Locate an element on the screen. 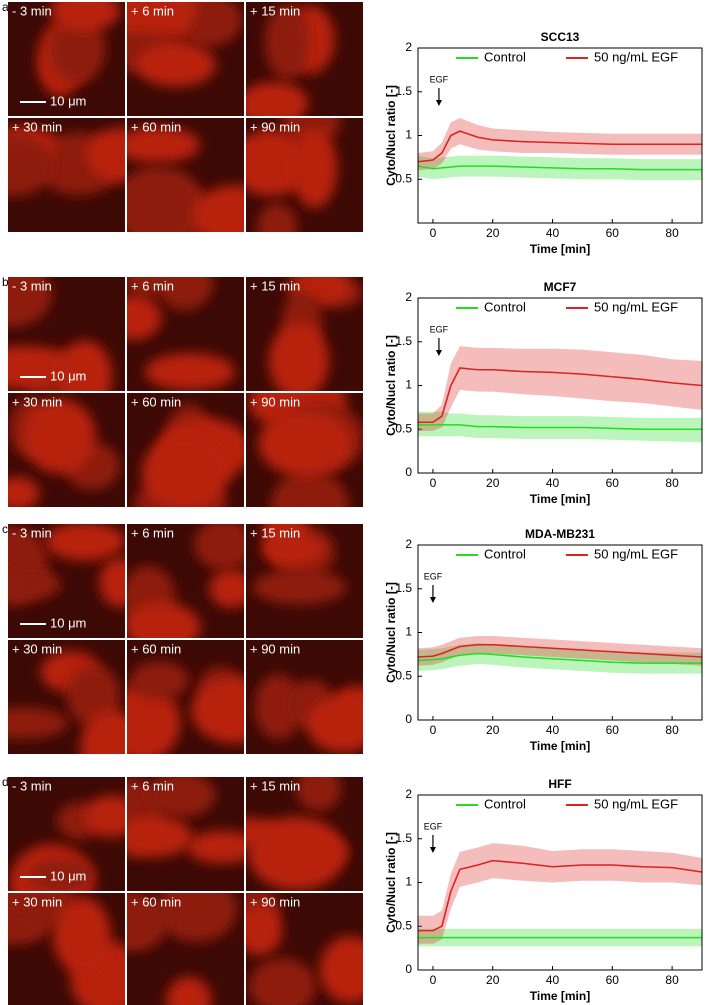 The width and height of the screenshot is (705, 1005). time-label: + 30 min is located at coordinates (37, 648).